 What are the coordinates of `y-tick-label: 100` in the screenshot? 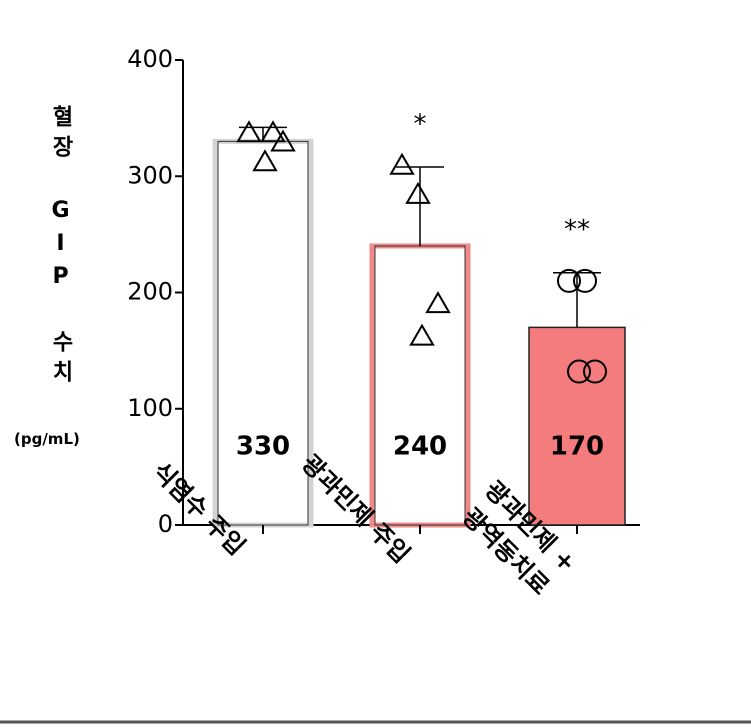 It's located at (150, 408).